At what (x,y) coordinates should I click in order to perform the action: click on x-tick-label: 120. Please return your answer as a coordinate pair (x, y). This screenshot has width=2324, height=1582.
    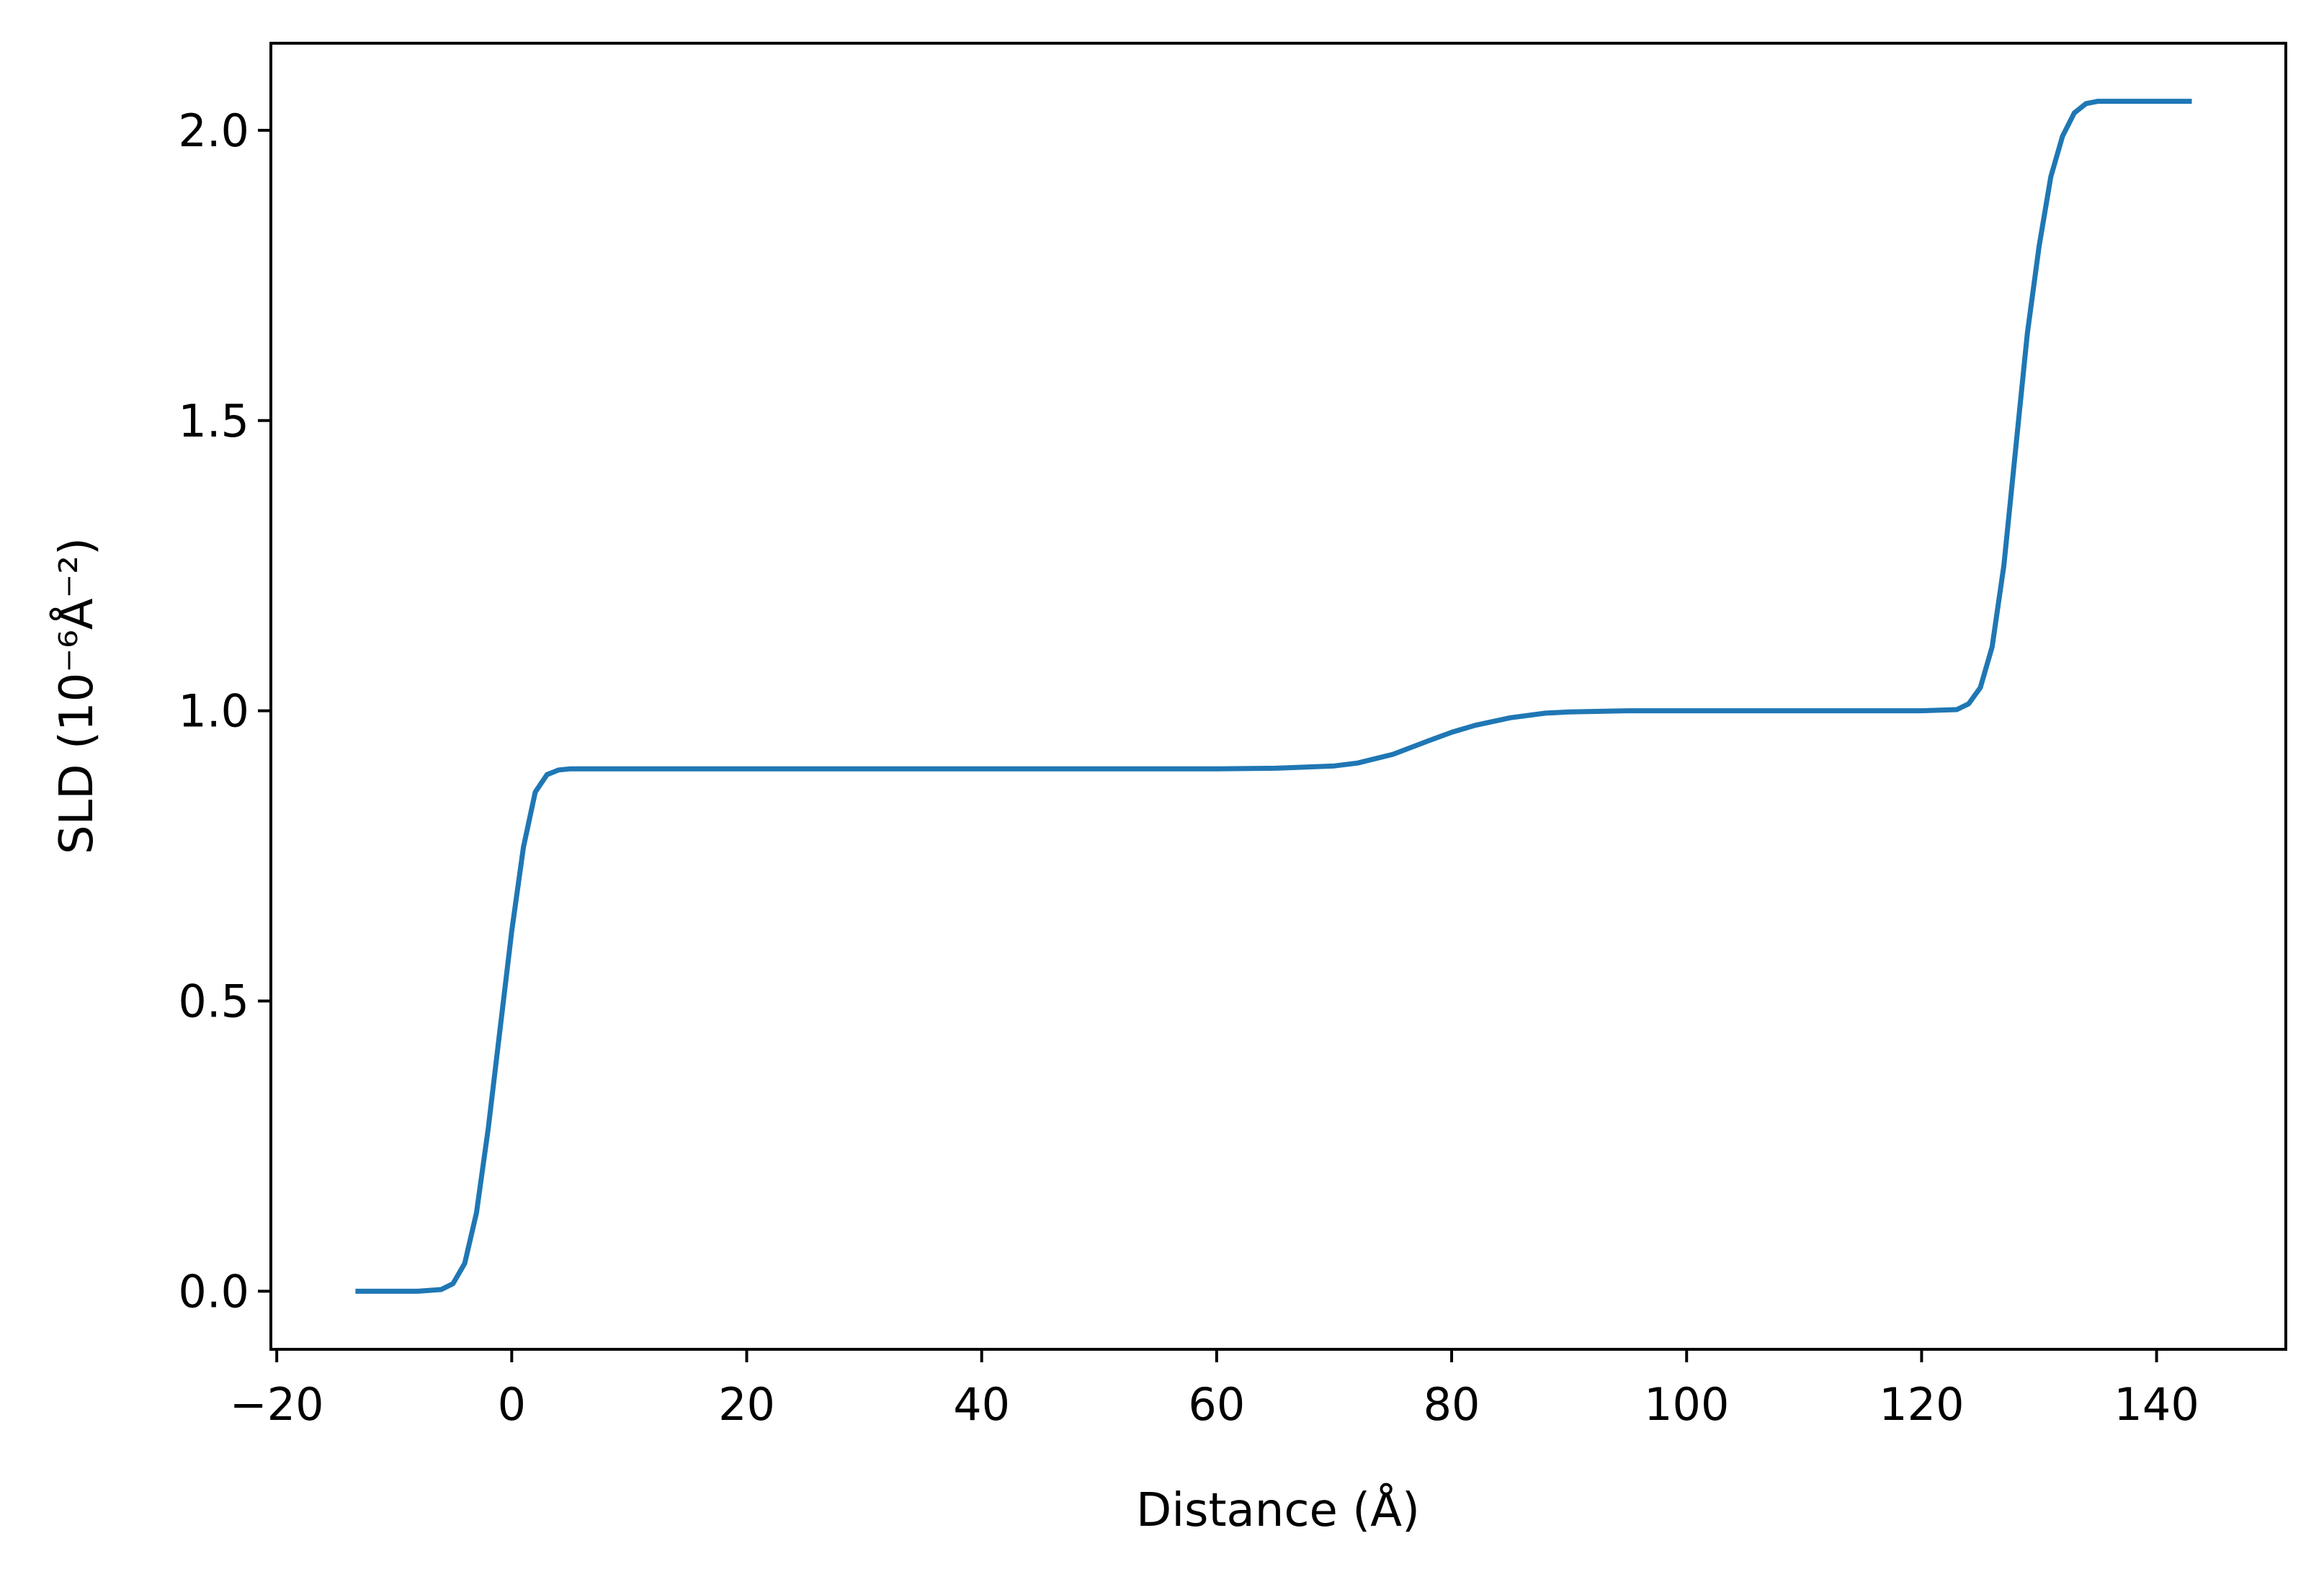
    Looking at the image, I should click on (1921, 1404).